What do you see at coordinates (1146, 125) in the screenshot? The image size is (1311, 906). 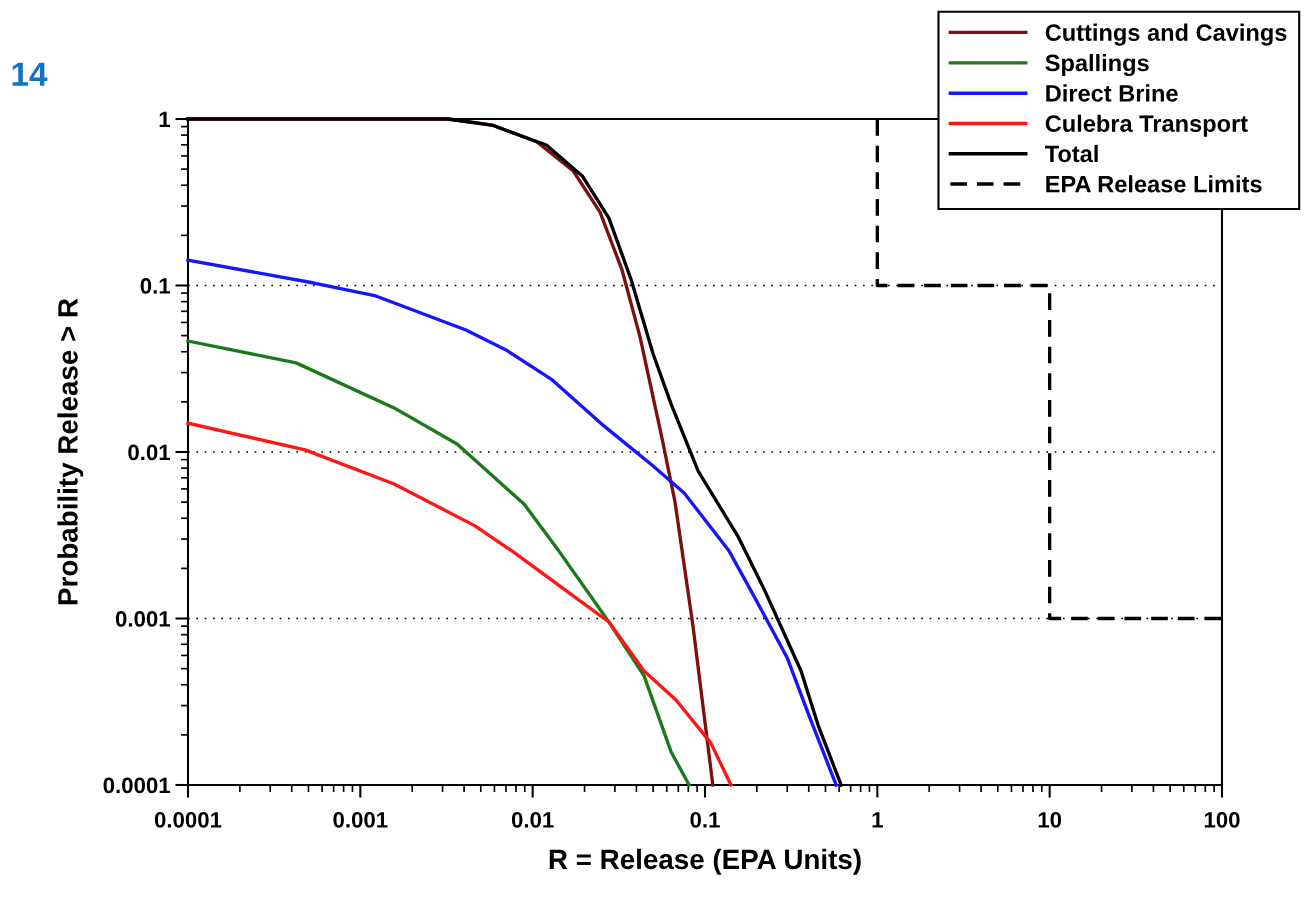 I see `legend-label: Culebra Transport` at bounding box center [1146, 125].